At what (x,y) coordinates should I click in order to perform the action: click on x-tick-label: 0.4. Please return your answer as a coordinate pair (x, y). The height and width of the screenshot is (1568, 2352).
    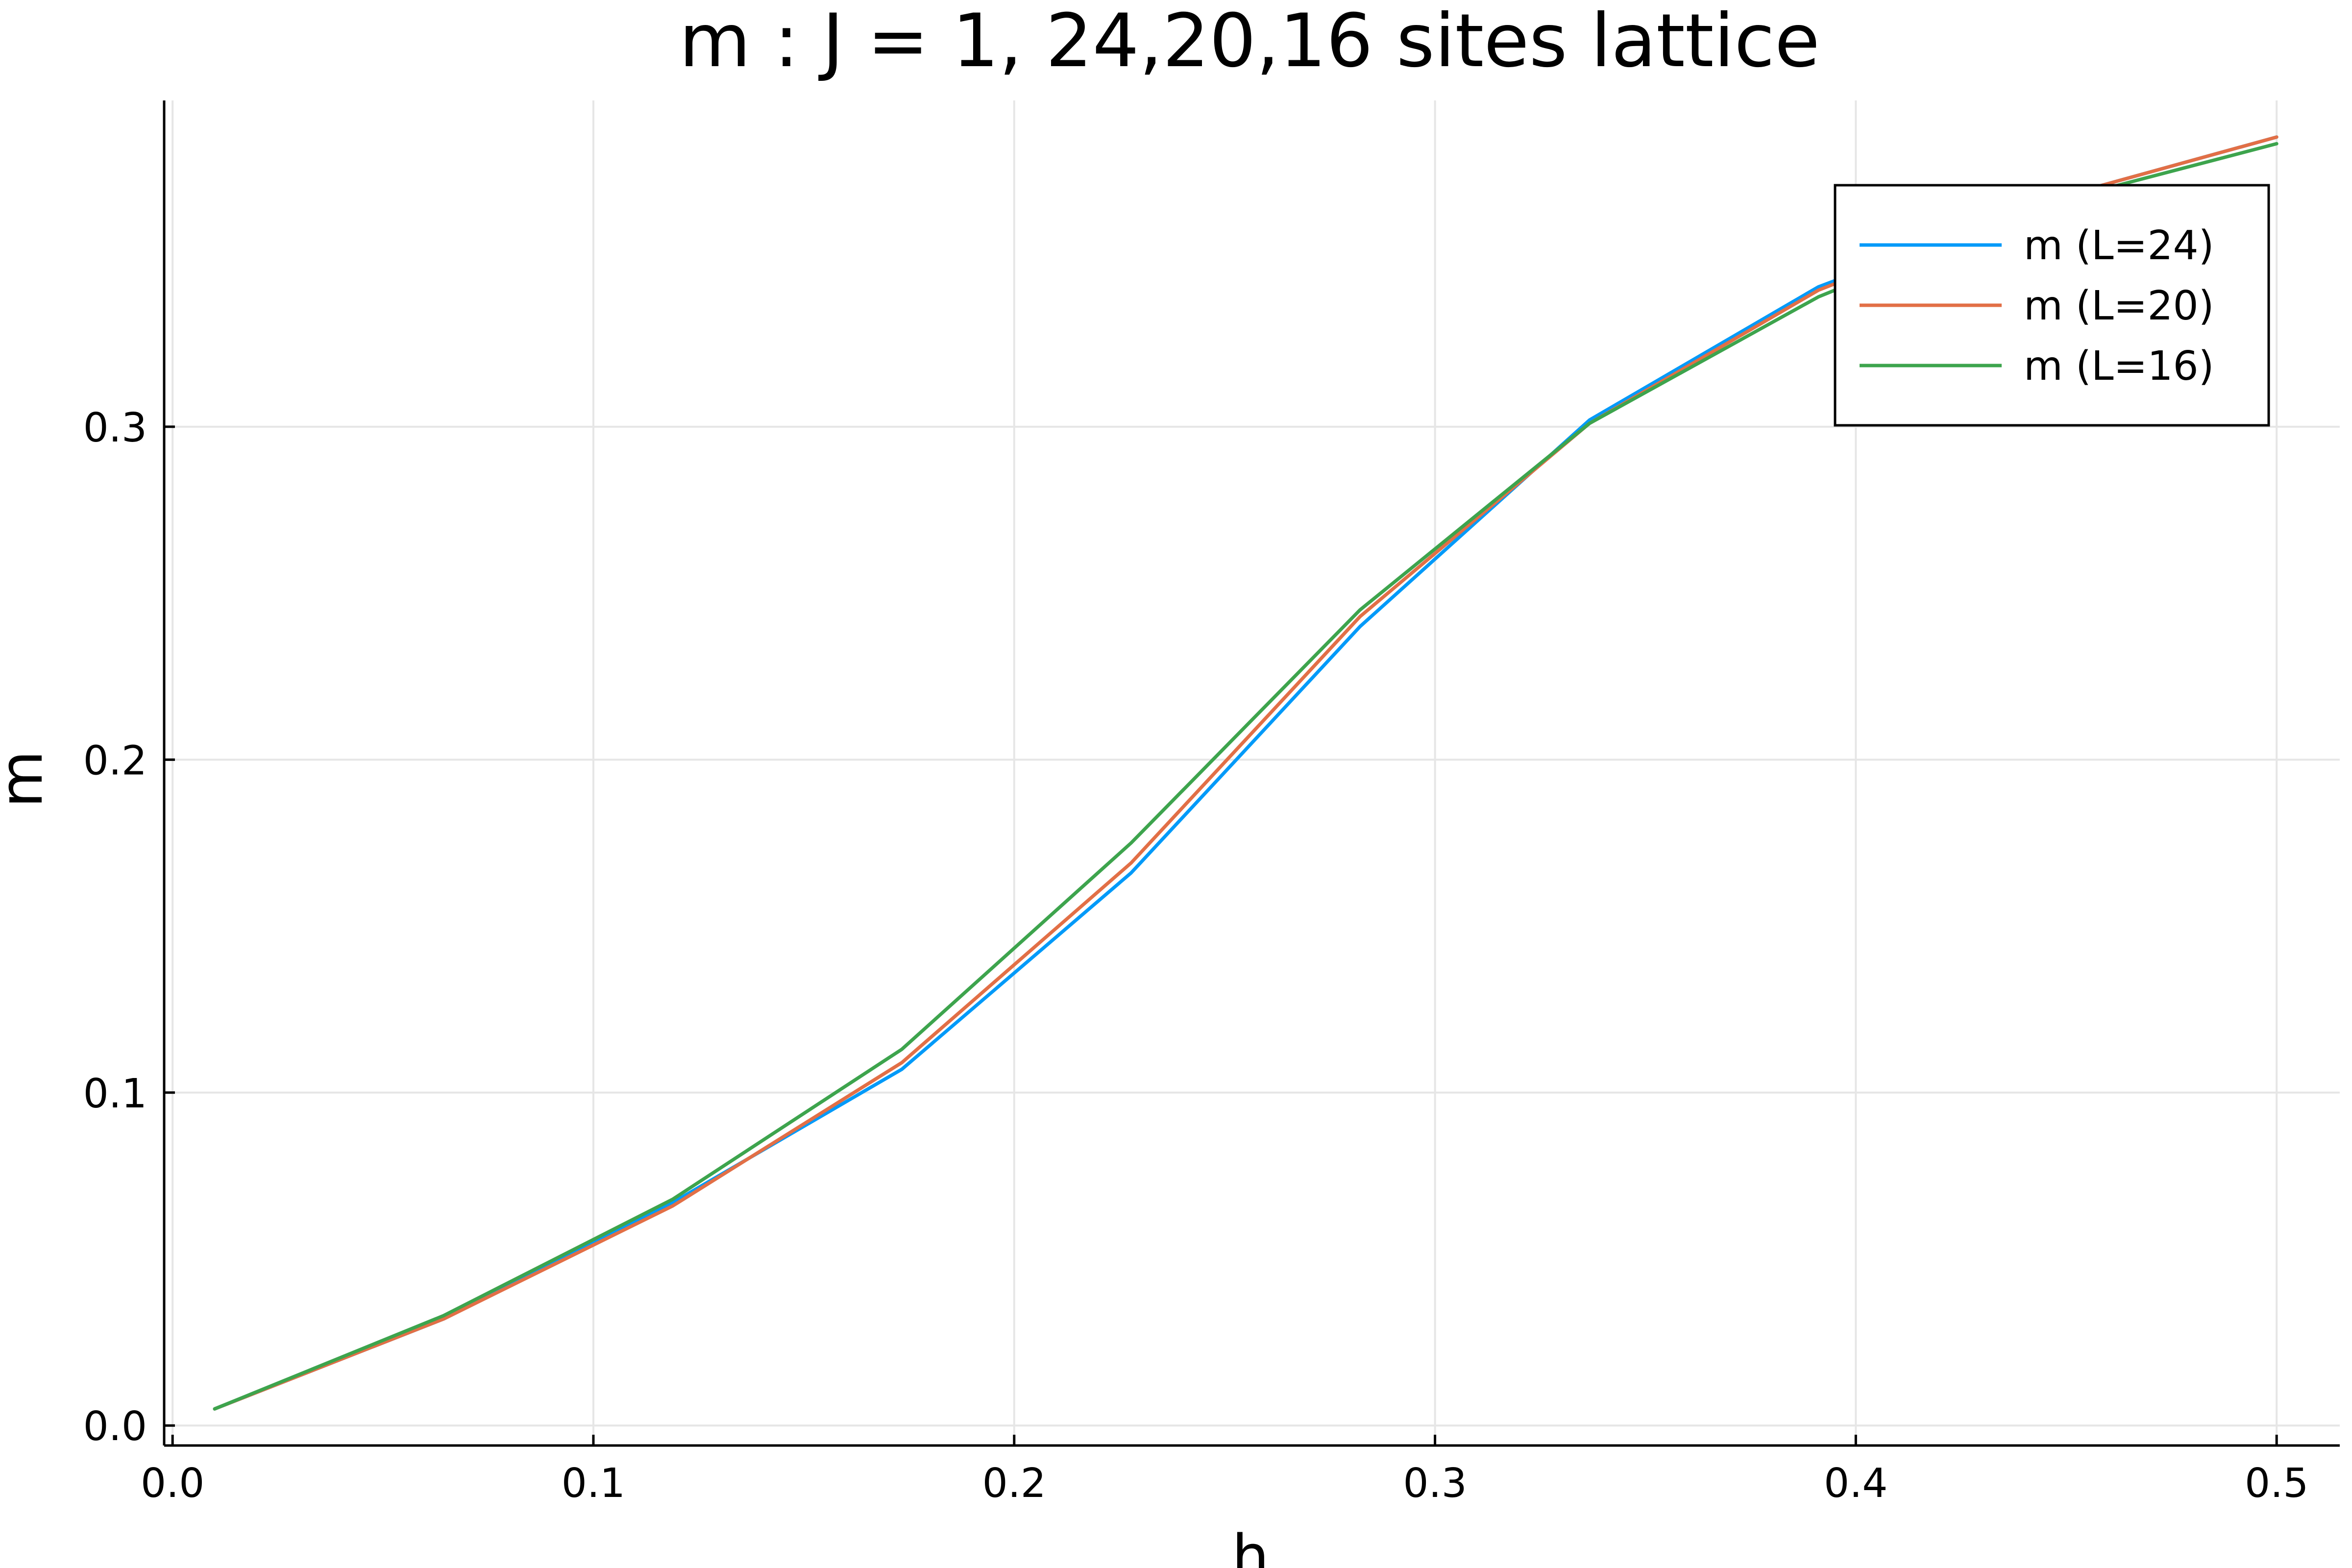
    Looking at the image, I should click on (1855, 1483).